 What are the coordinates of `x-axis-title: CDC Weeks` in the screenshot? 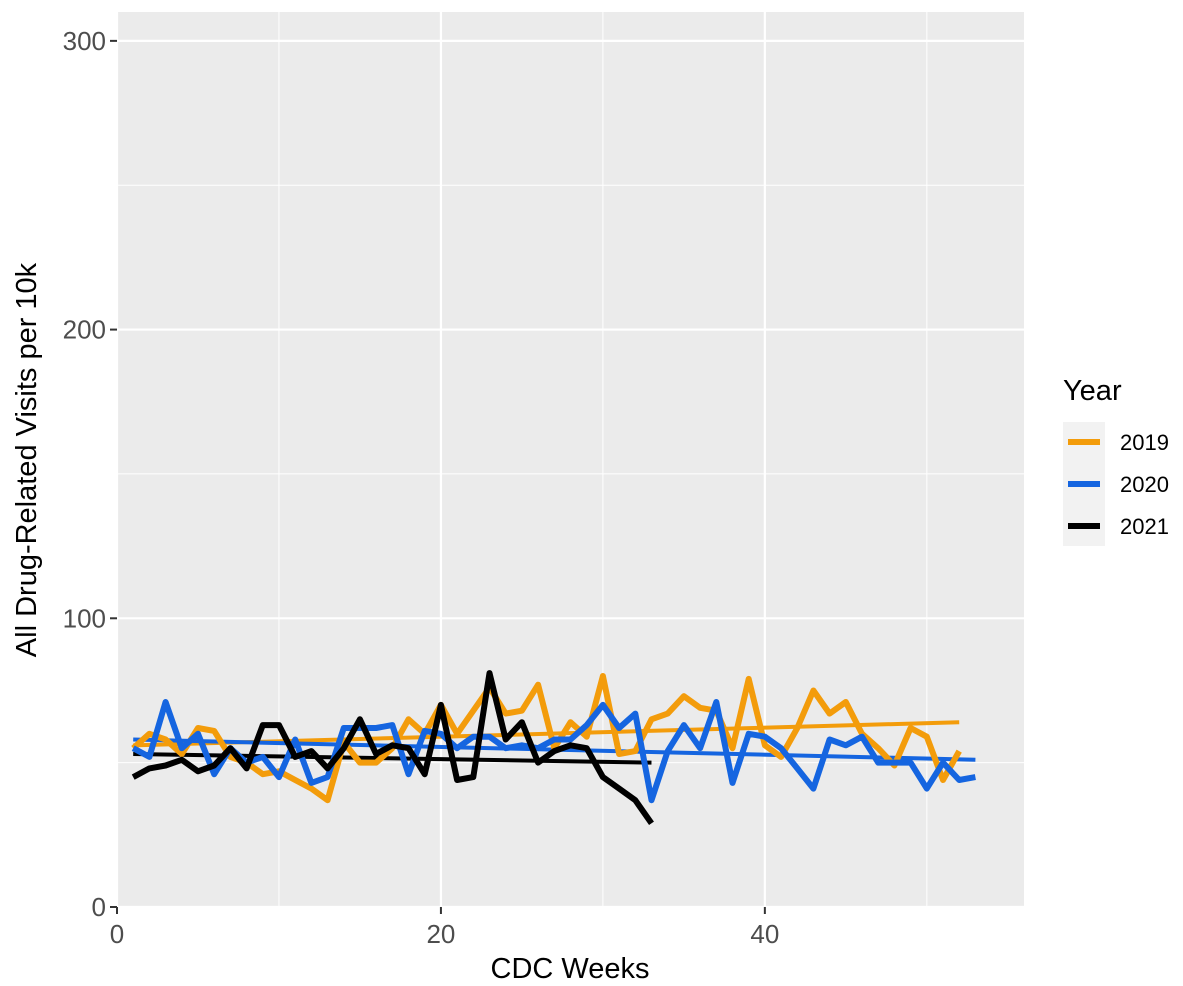 It's located at (570, 969).